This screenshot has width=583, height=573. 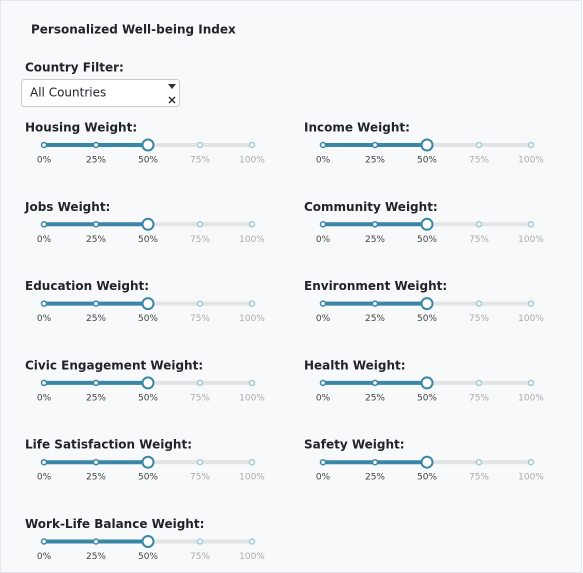 I want to click on dropdown-value: All Countries, so click(x=68, y=93).